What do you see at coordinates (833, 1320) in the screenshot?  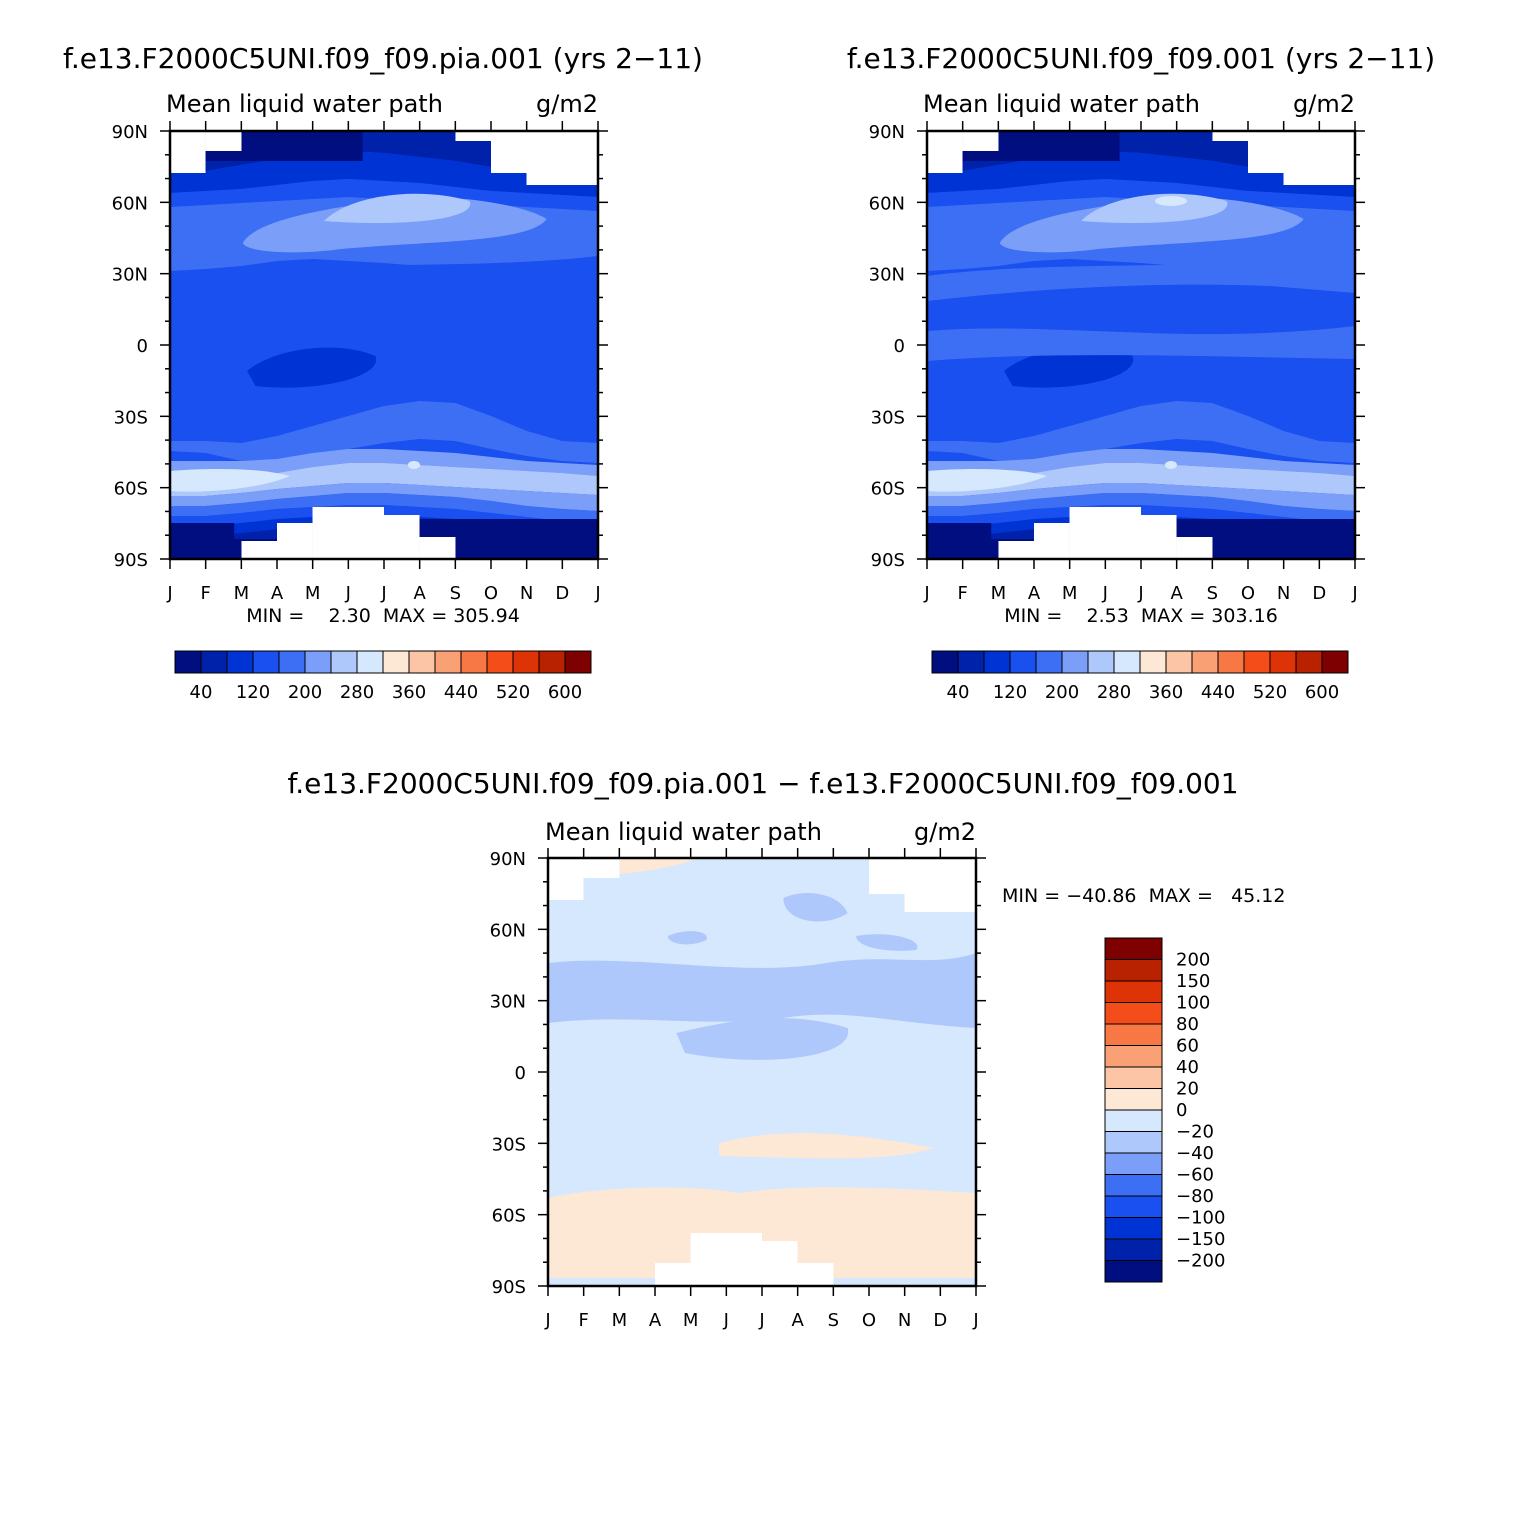 I see `x-tick-label: S` at bounding box center [833, 1320].